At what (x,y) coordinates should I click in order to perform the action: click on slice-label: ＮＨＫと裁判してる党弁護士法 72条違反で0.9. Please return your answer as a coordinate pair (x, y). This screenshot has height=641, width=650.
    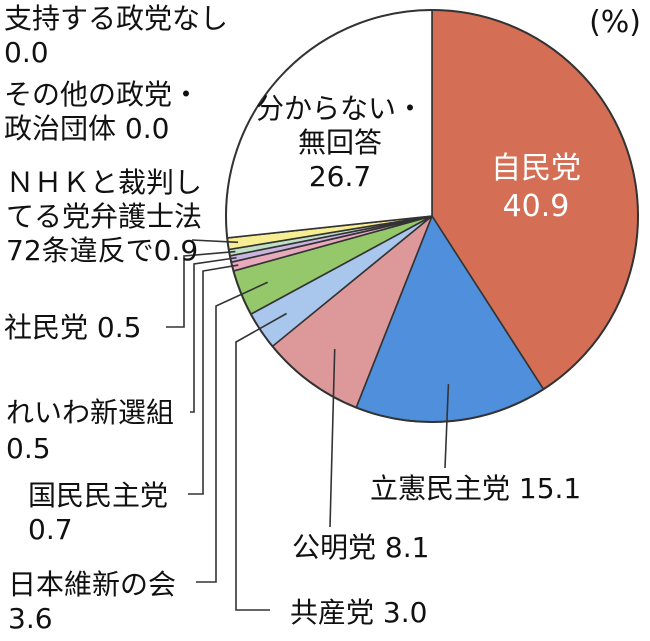
    Looking at the image, I should click on (104, 216).